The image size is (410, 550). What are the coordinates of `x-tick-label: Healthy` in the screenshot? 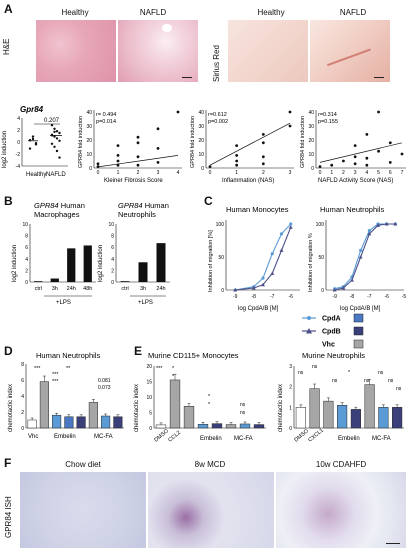 It's located at (36, 175).